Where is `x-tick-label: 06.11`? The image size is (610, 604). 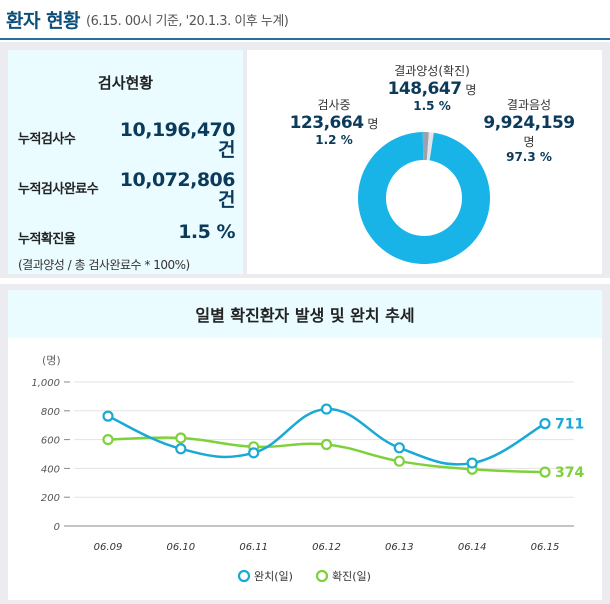 x-tick-label: 06.11 is located at coordinates (253, 547).